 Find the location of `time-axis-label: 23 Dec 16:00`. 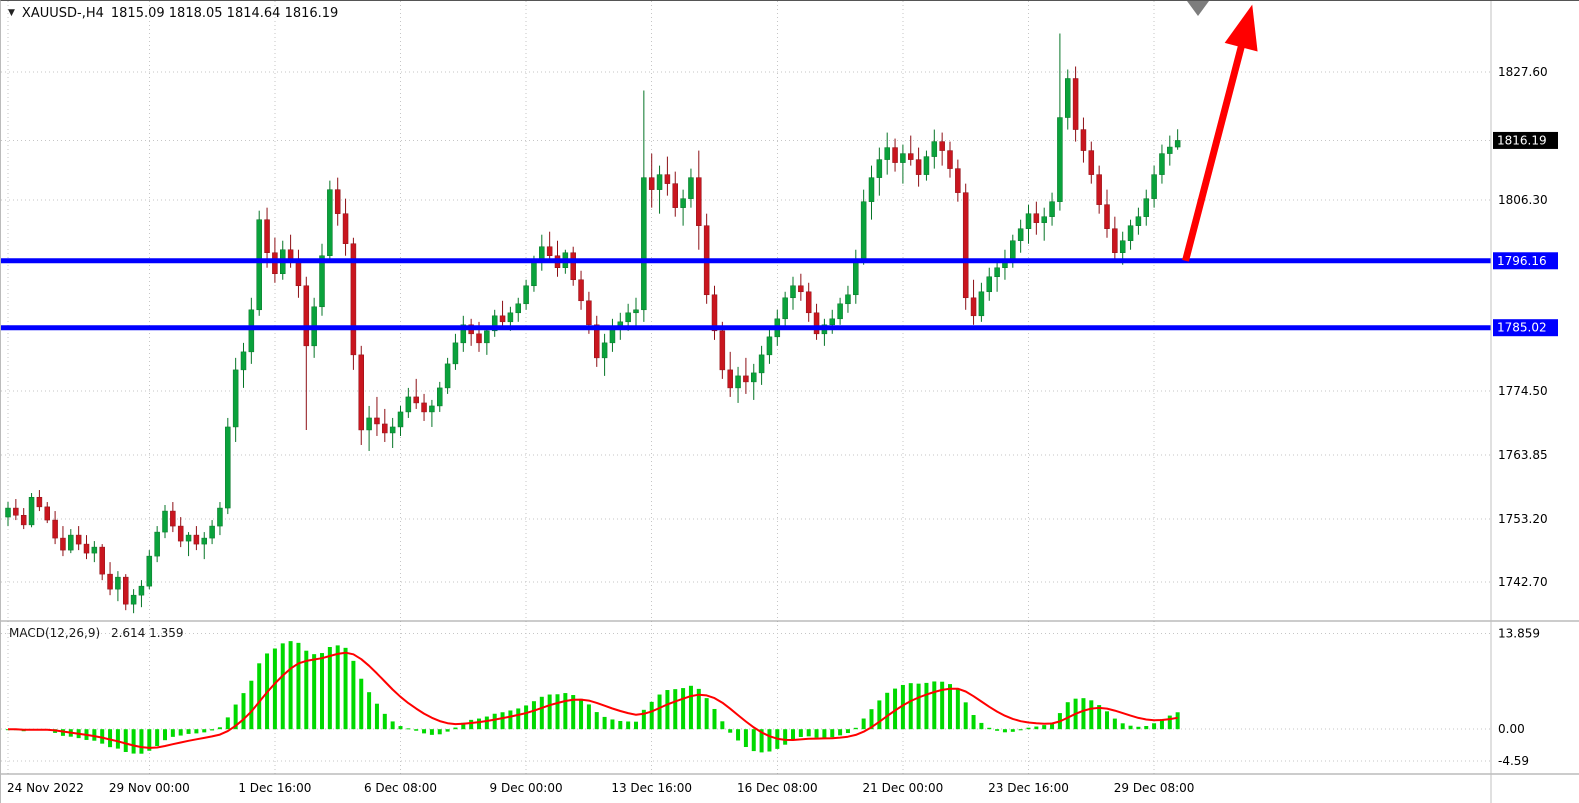

time-axis-label: 23 Dec 16:00 is located at coordinates (1028, 788).